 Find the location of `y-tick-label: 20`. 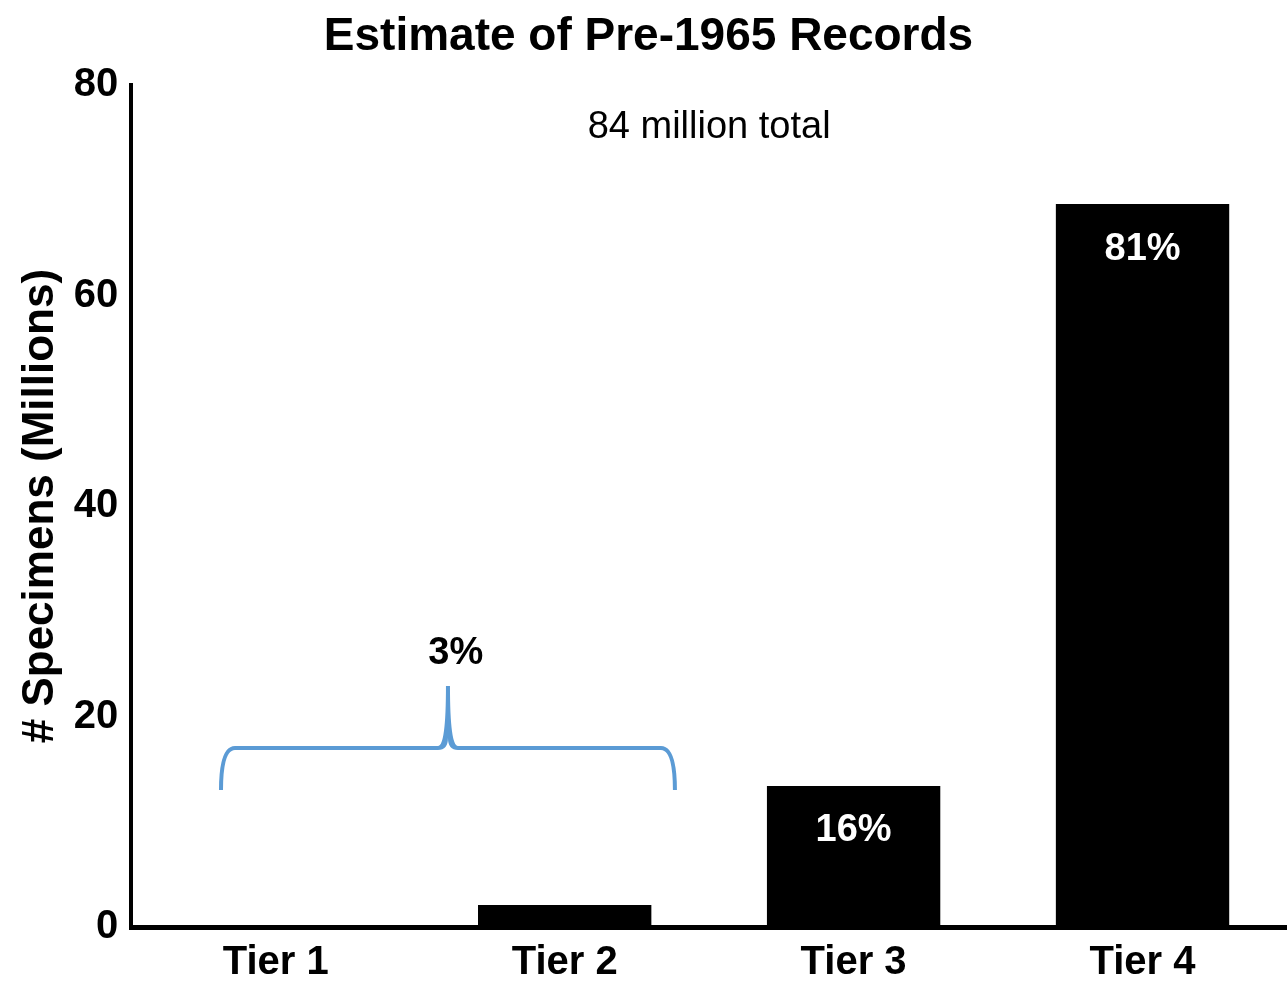

y-tick-label: 20 is located at coordinates (96, 713).